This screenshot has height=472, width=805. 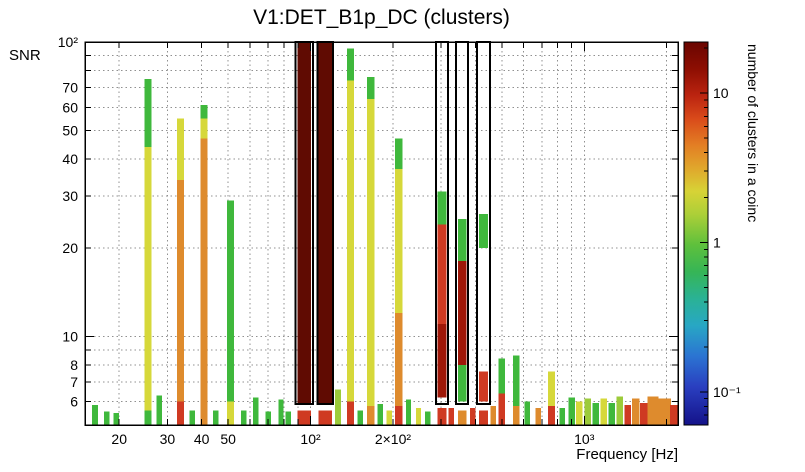 What do you see at coordinates (74, 402) in the screenshot?
I see `y-tick-label: 6` at bounding box center [74, 402].